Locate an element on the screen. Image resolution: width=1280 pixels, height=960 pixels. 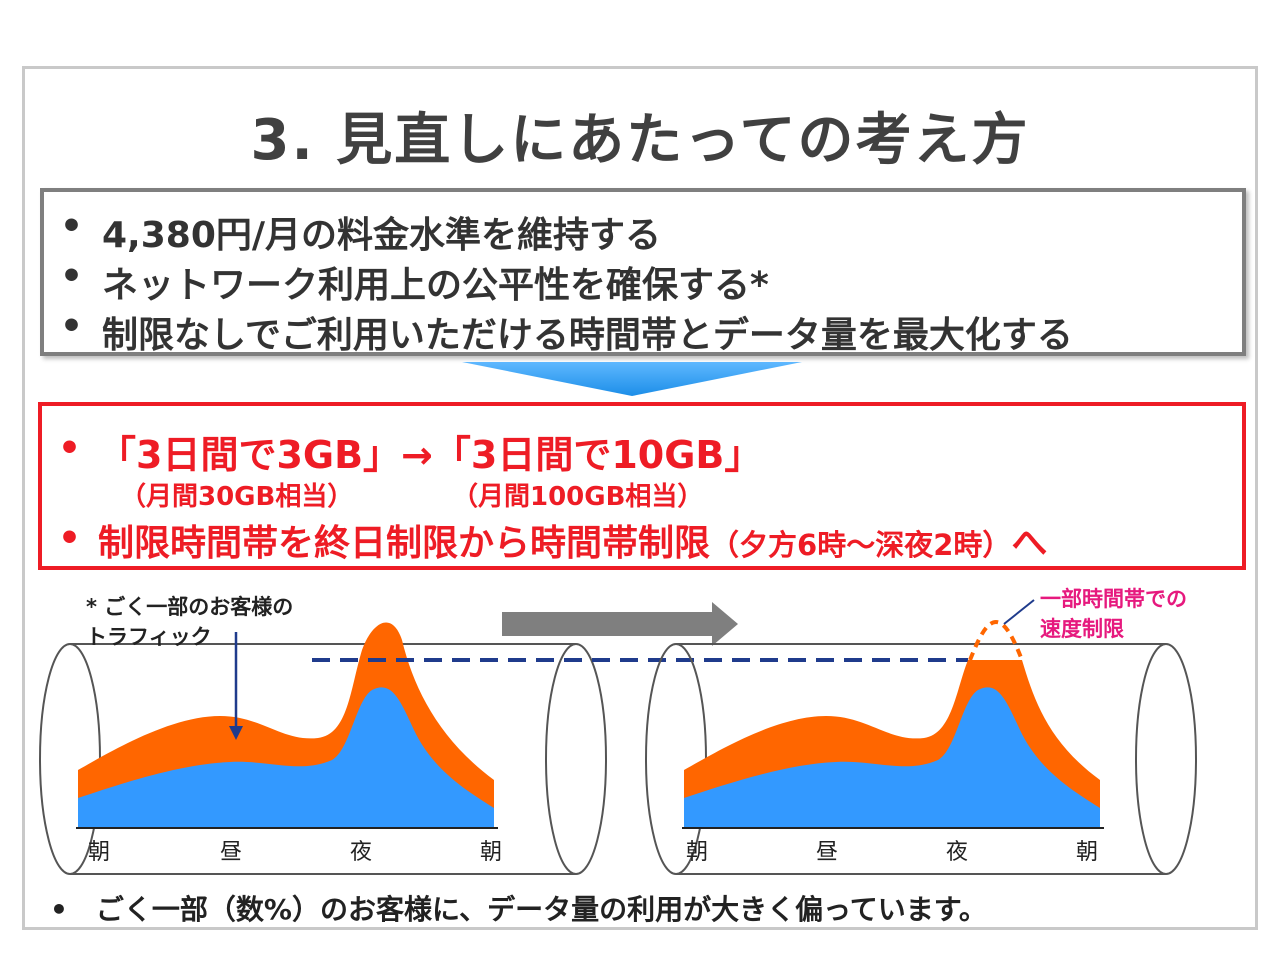
throttle-annotation-line2: 速度制限 is located at coordinates (1082, 629).